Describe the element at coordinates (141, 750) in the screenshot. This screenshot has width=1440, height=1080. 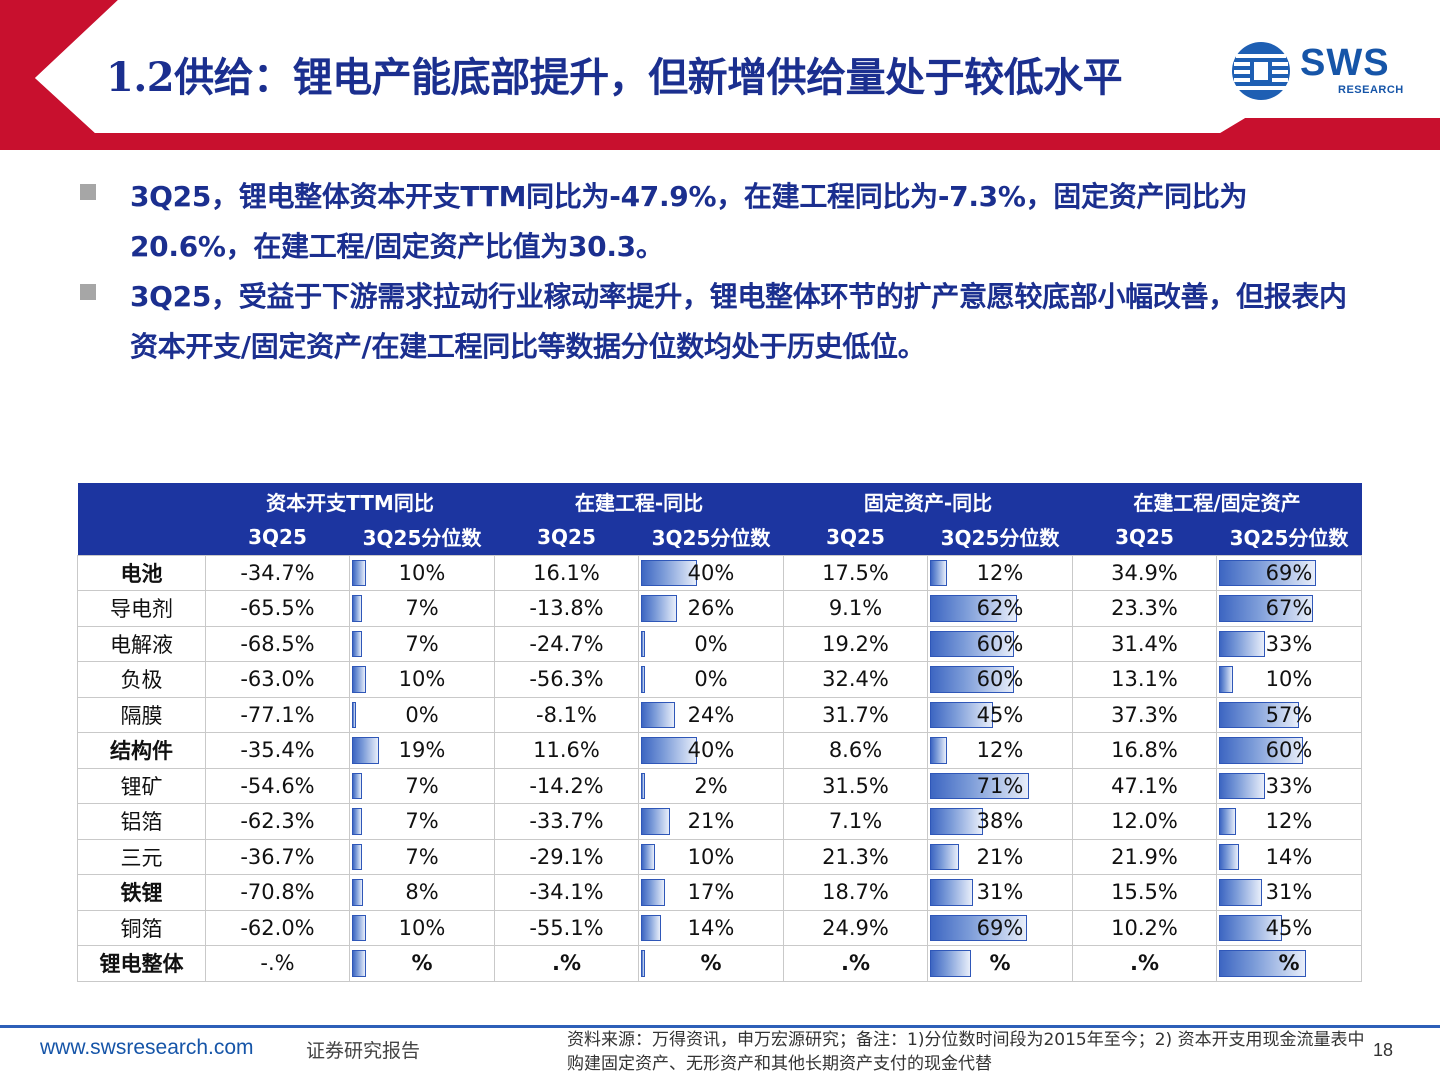
I see `row-label: 结构件` at that location.